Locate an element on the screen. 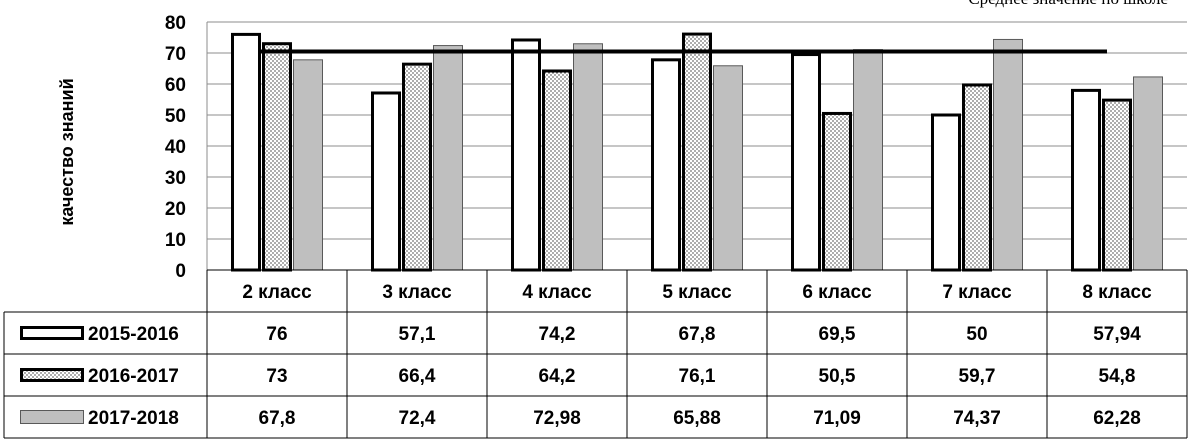 The height and width of the screenshot is (439, 1195). data-value: 69,5 is located at coordinates (837, 334).